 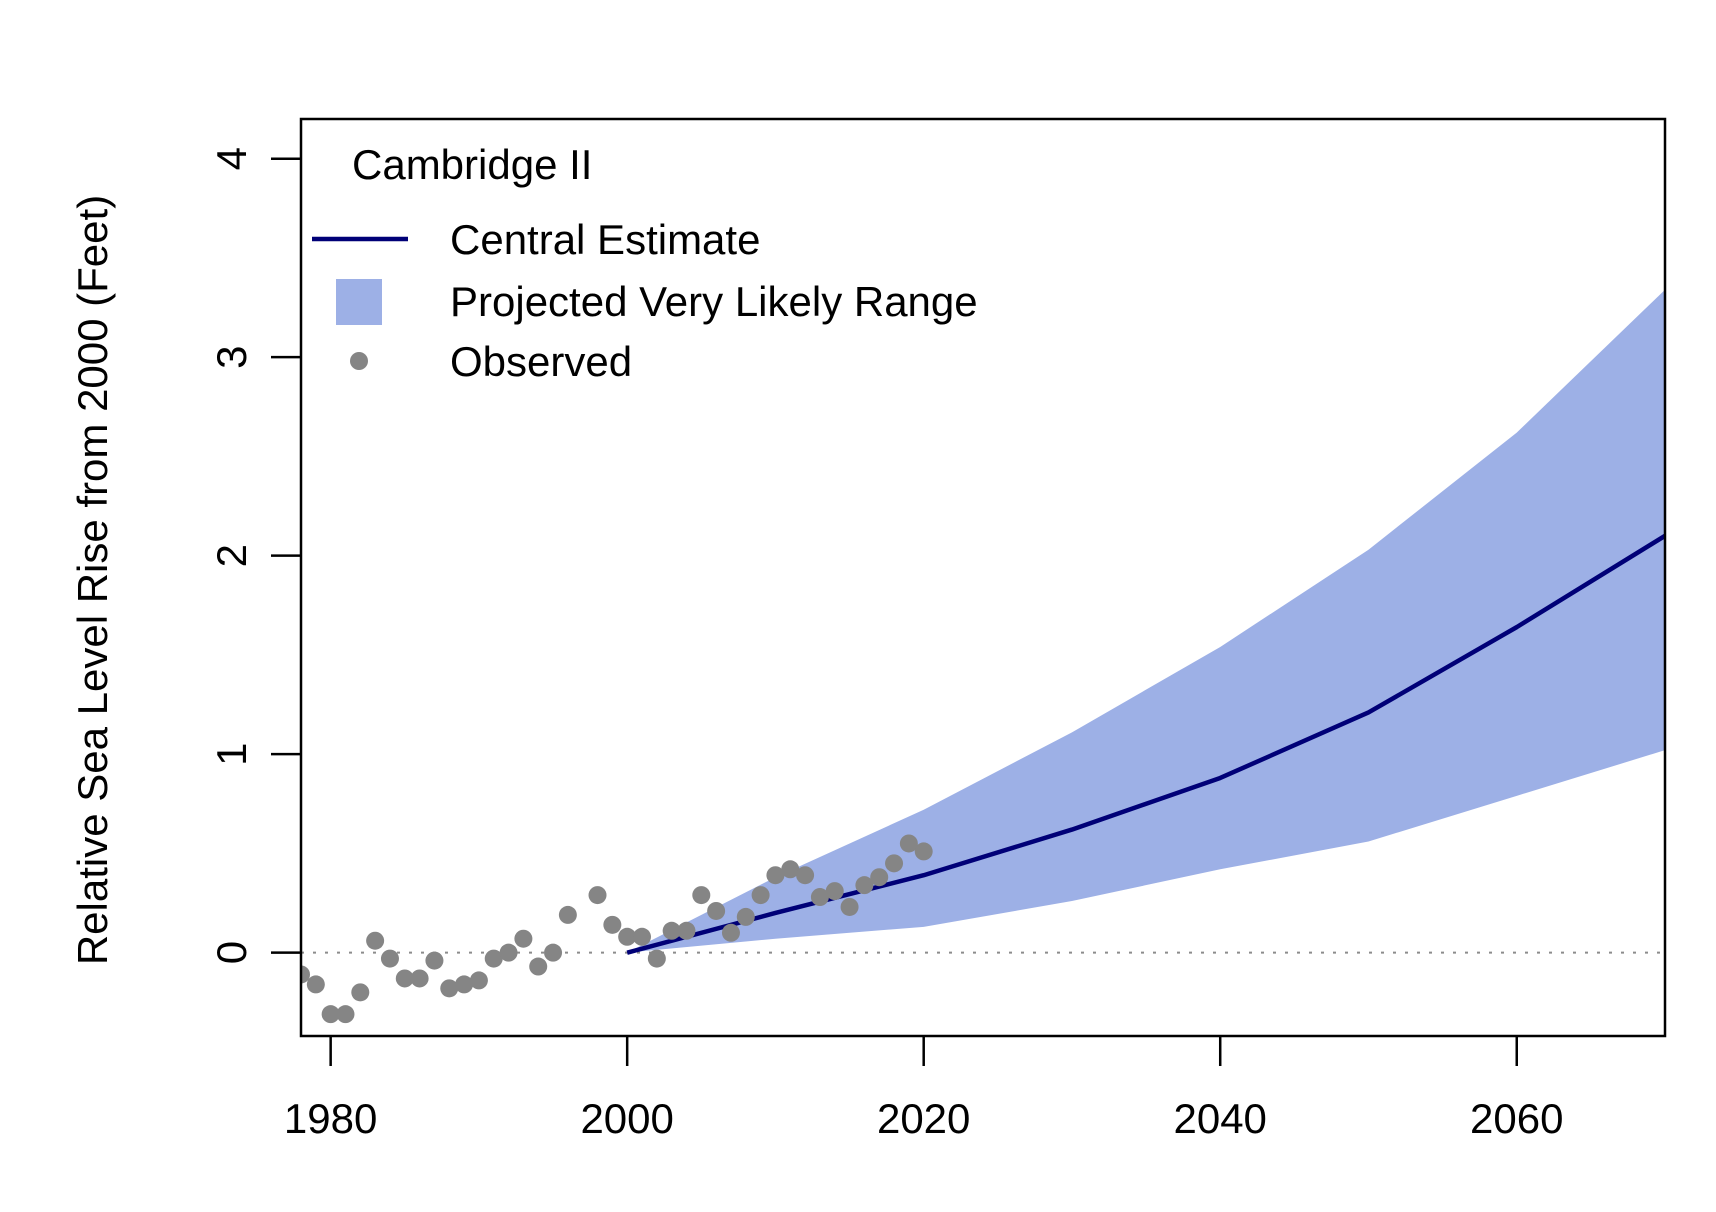 What do you see at coordinates (923, 1089) in the screenshot?
I see `x-axis: 1980 2000 2020 2040 2060` at bounding box center [923, 1089].